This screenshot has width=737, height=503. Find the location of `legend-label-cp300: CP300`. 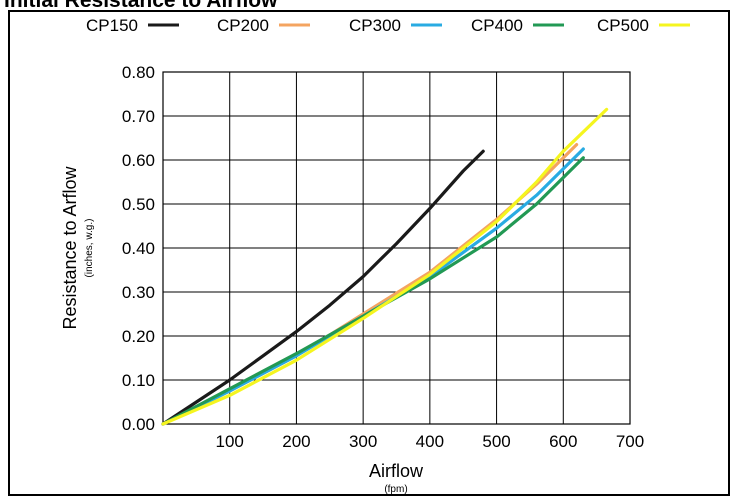

legend-label-cp300: CP300 is located at coordinates (375, 25).